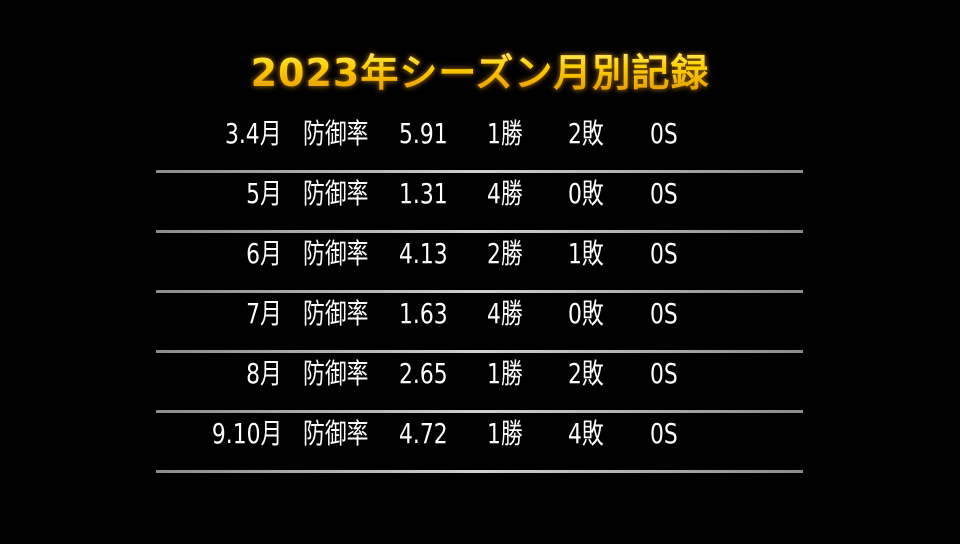 The width and height of the screenshot is (960, 544). Describe the element at coordinates (264, 253) in the screenshot. I see `month: 6月` at that location.